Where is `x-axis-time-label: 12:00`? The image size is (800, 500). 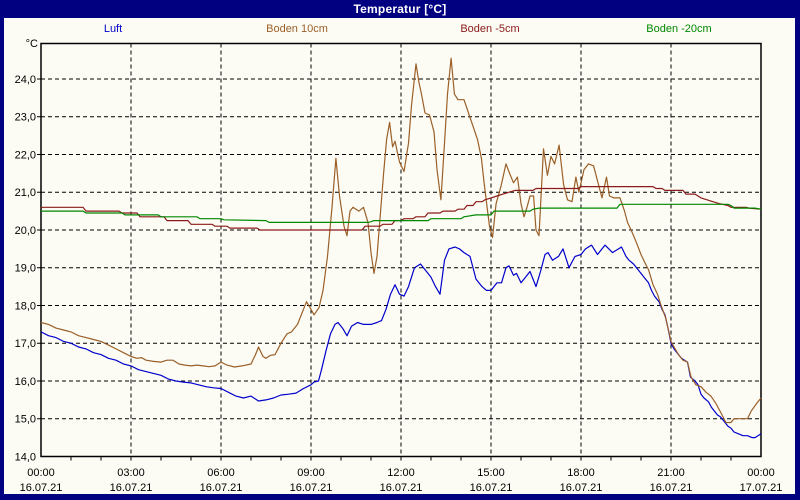 x-axis-time-label: 12:00 is located at coordinates (401, 473).